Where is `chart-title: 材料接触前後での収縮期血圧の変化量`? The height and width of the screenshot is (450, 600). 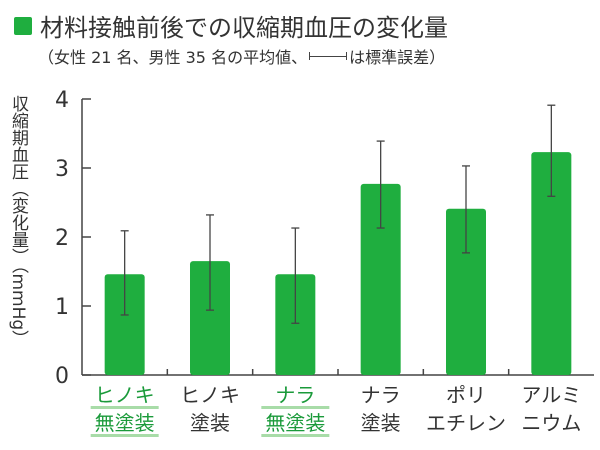
chart-title: 材料接触前後での収縮期血圧の変化量 is located at coordinates (231, 25).